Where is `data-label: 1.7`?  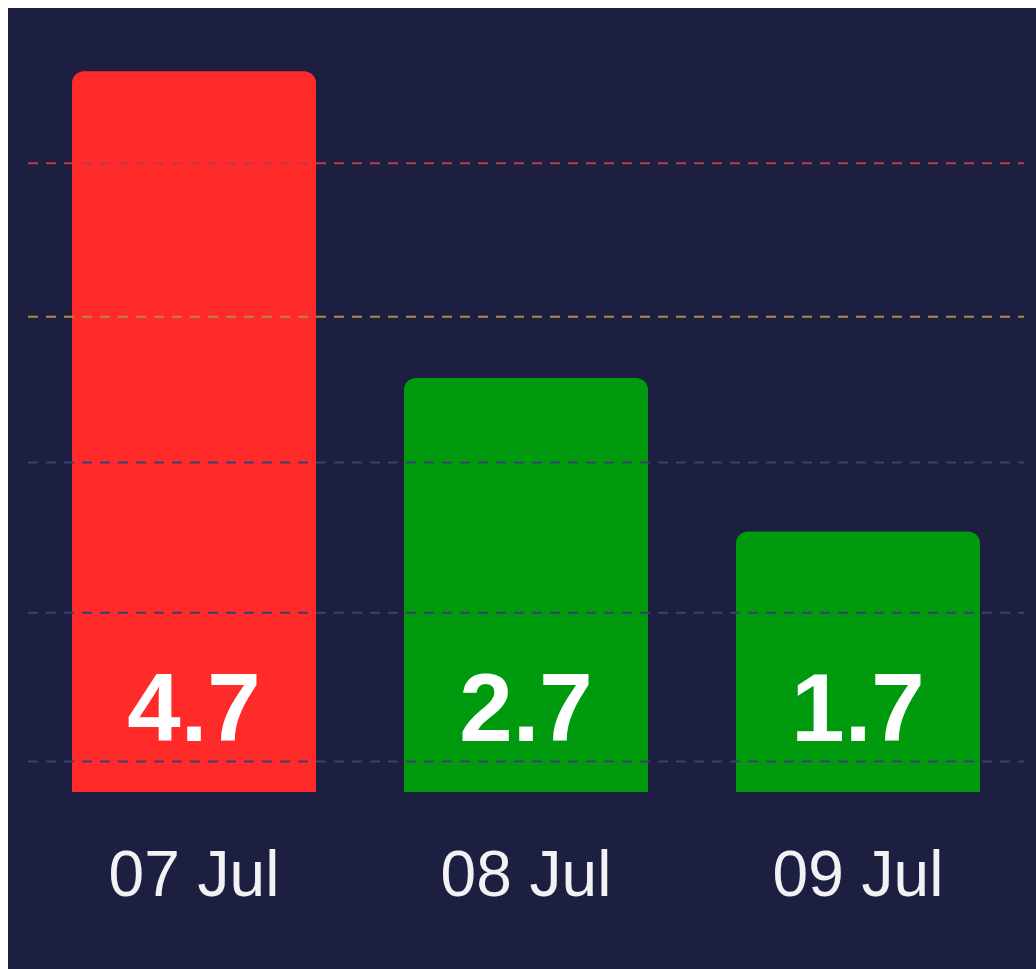 data-label: 1.7 is located at coordinates (858, 707).